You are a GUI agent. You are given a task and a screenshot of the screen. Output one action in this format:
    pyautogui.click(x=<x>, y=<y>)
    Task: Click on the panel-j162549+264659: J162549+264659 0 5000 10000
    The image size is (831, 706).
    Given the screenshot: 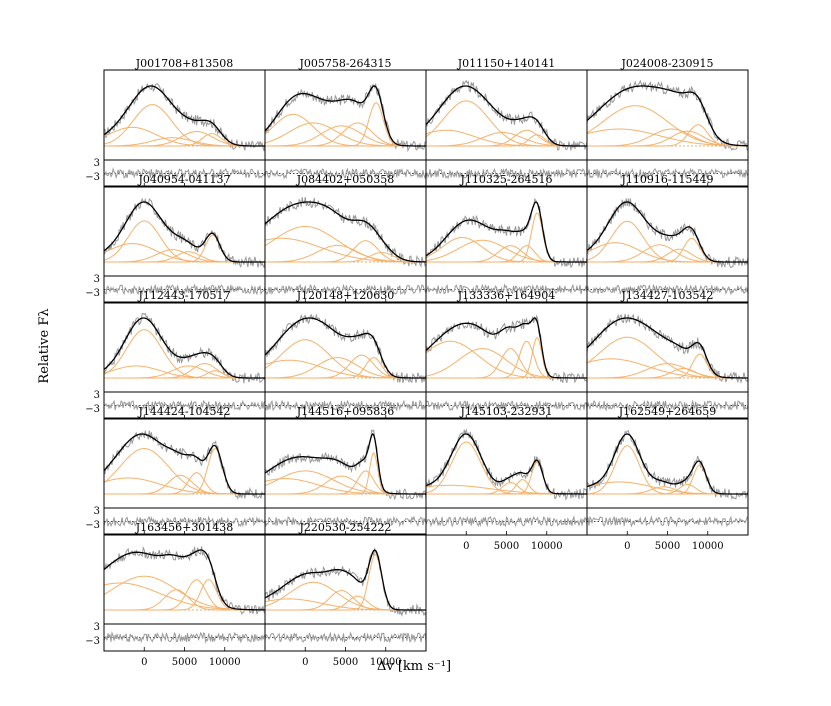 What is the action you would take?
    pyautogui.click(x=667, y=478)
    